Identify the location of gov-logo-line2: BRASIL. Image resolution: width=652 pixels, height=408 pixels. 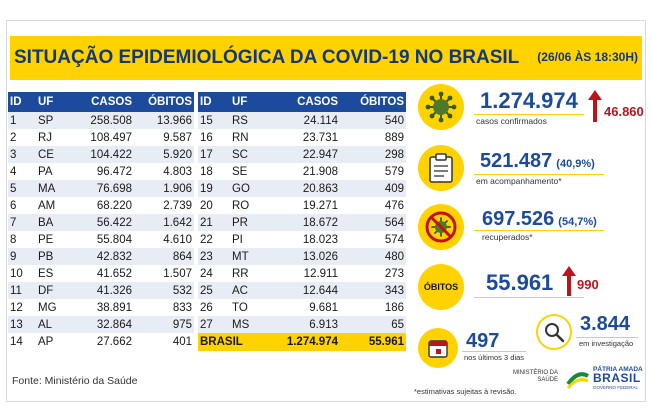
(617, 378).